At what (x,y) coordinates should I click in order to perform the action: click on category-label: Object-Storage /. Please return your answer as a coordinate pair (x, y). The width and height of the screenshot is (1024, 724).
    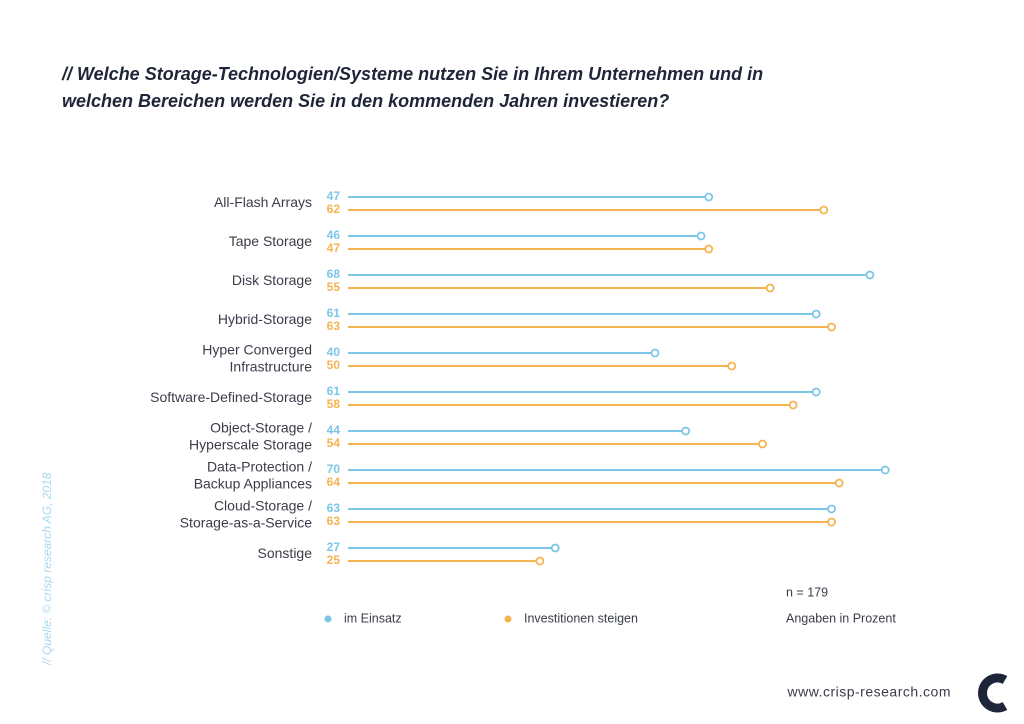
    Looking at the image, I should click on (261, 428).